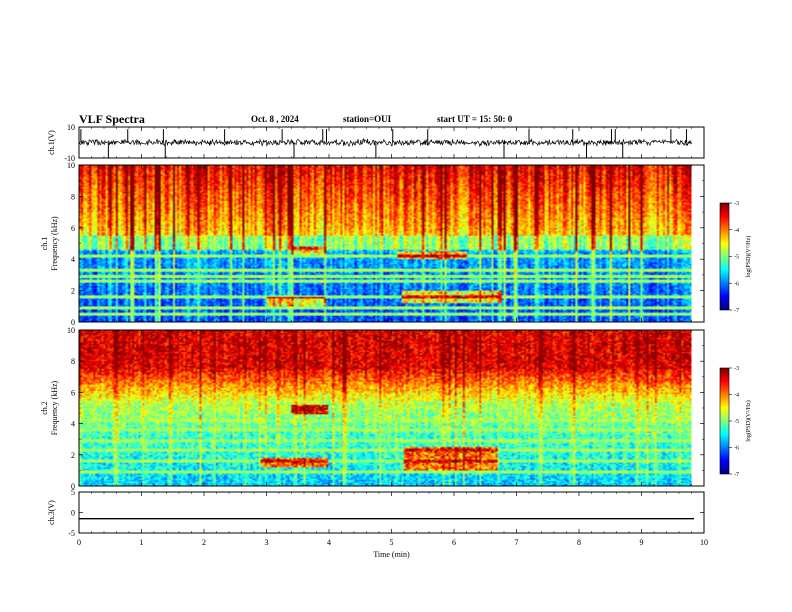  I want to click on date-label: Oct. 8 , 2024, so click(275, 119).